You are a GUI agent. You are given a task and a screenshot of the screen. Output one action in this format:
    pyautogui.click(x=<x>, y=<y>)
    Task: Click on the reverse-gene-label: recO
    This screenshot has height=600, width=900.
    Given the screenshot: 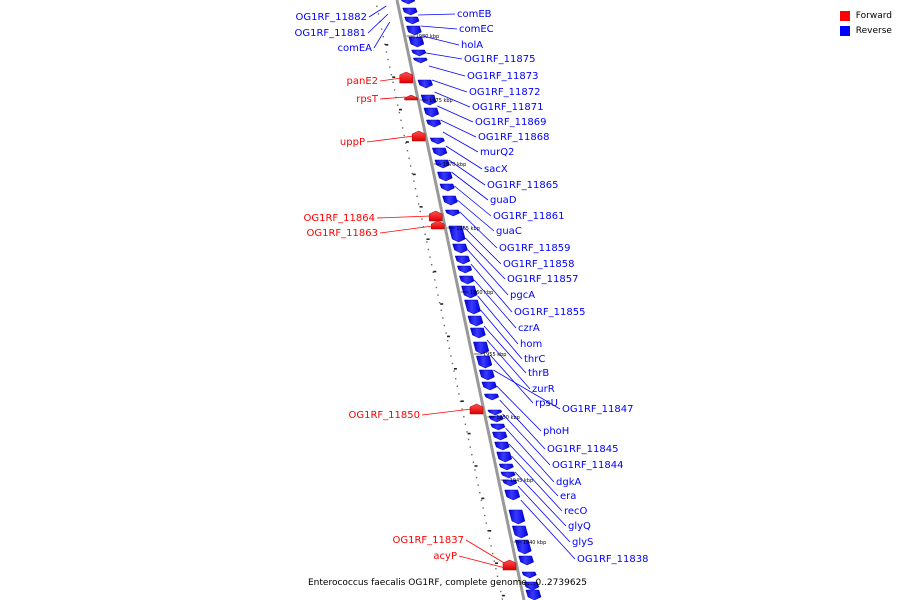 What is the action you would take?
    pyautogui.click(x=576, y=511)
    